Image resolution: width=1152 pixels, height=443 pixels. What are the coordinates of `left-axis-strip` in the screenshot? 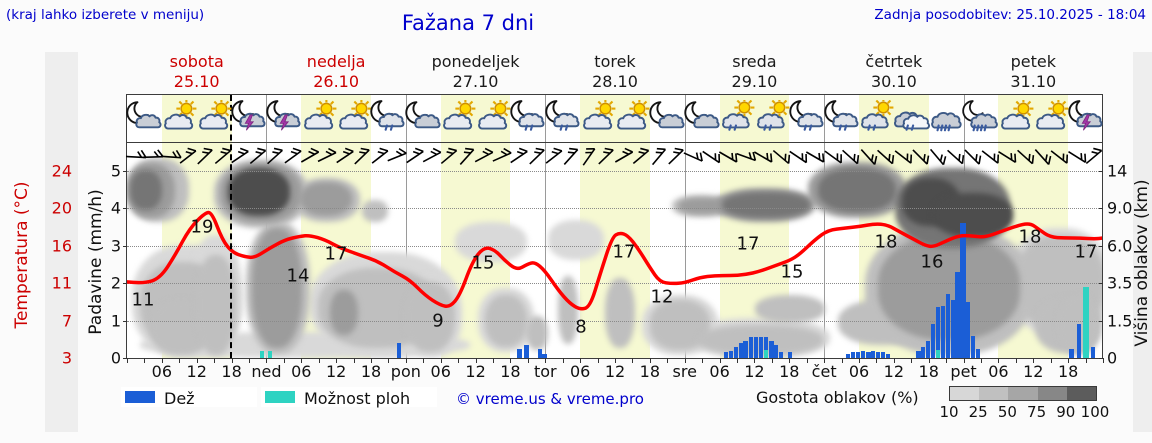 It's located at (61, 242).